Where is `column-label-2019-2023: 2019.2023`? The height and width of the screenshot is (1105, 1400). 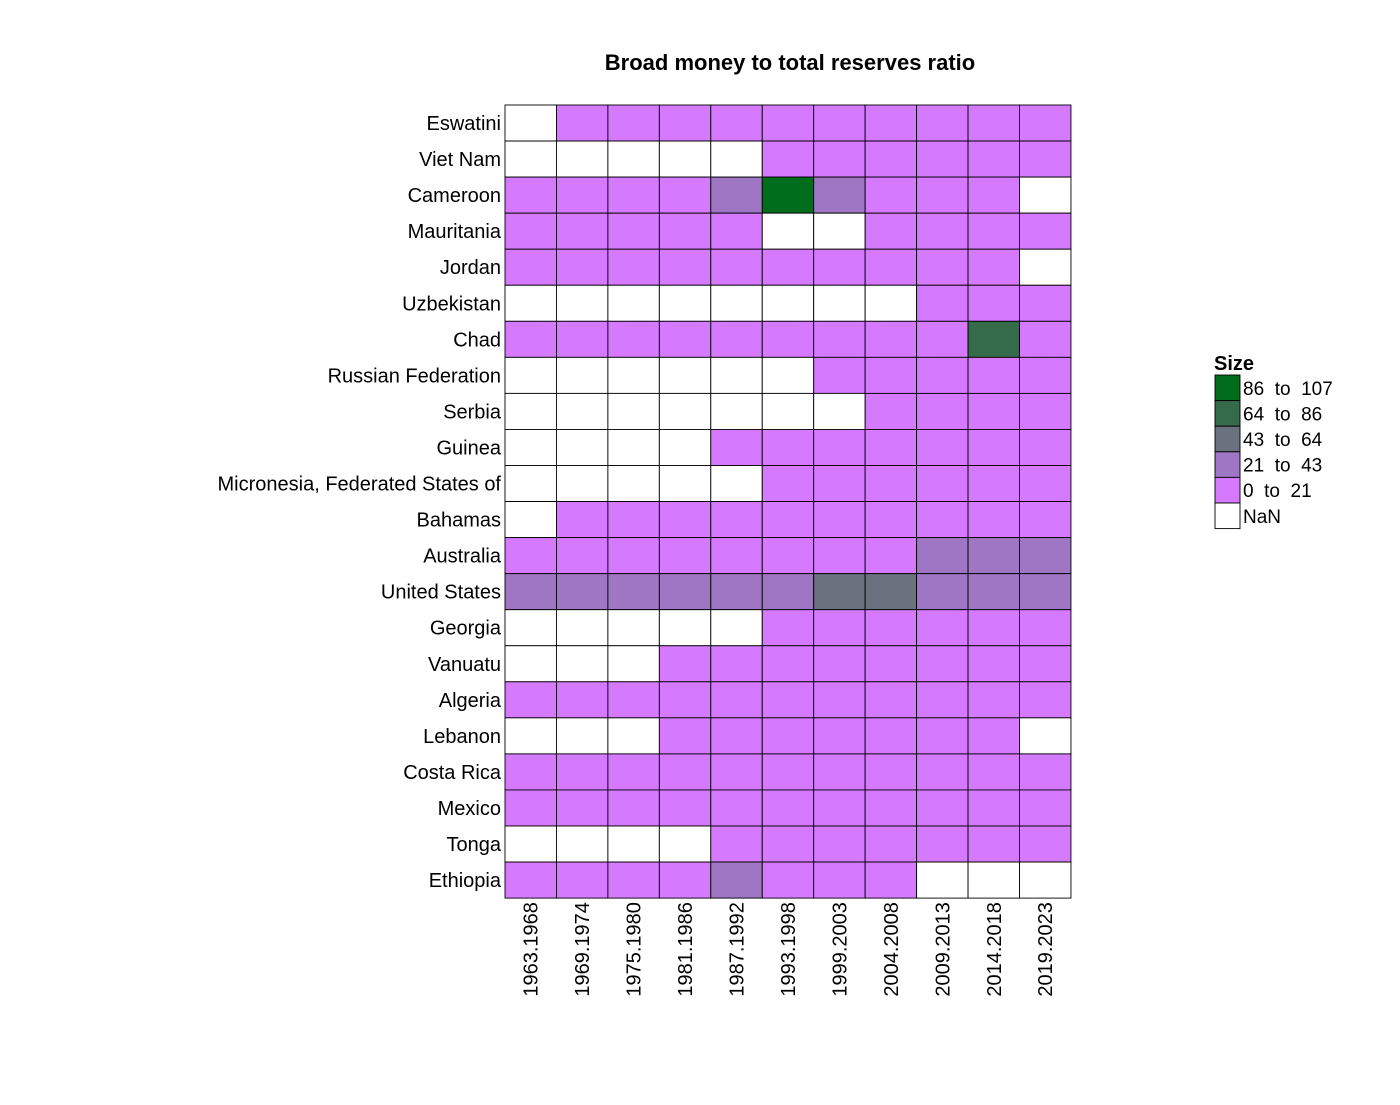 column-label-2019-2023: 2019.2023 is located at coordinates (1046, 949).